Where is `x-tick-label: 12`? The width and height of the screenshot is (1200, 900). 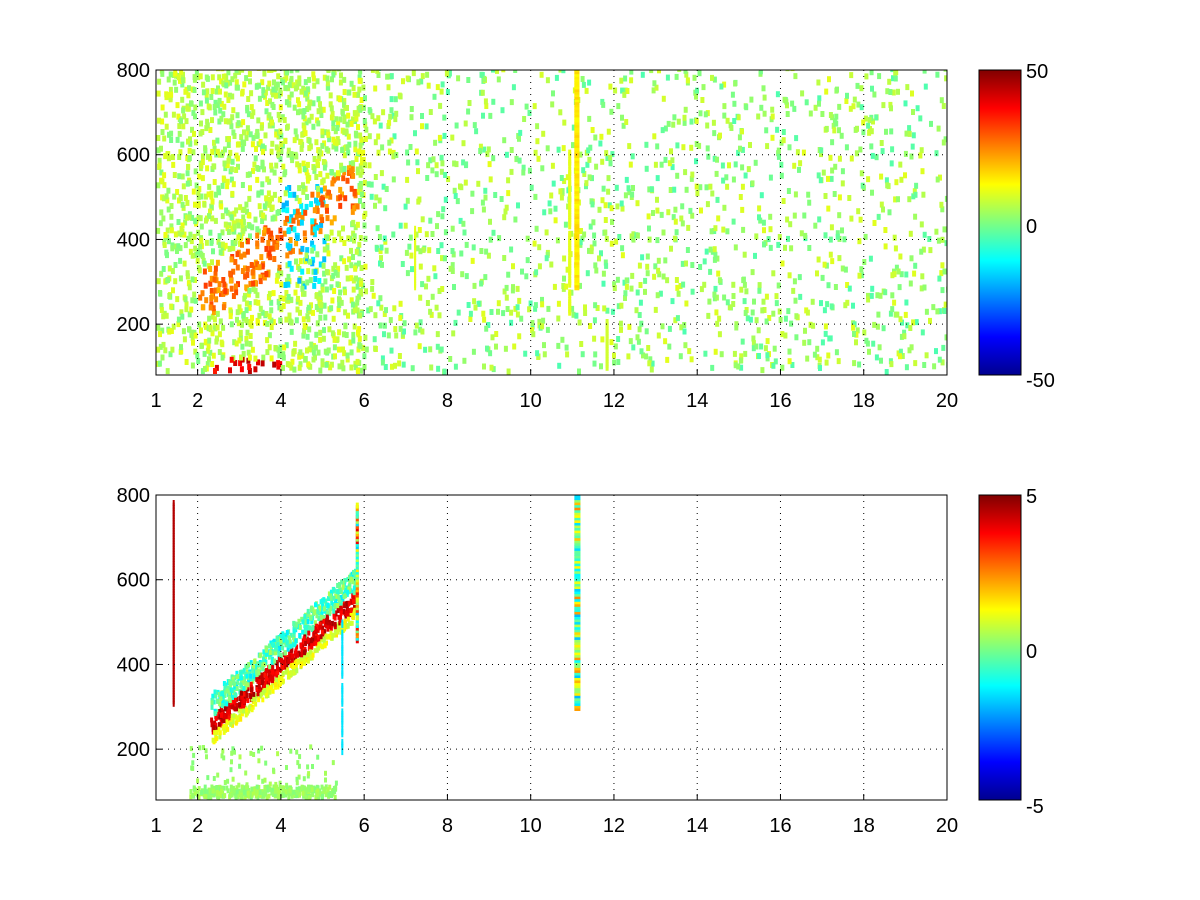 x-tick-label: 12 is located at coordinates (614, 401).